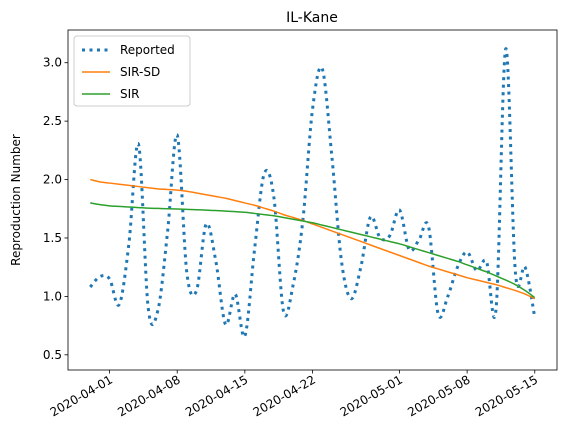 This screenshot has width=567, height=430. I want to click on x-tick-label: 2020-05-01, so click(371, 395).